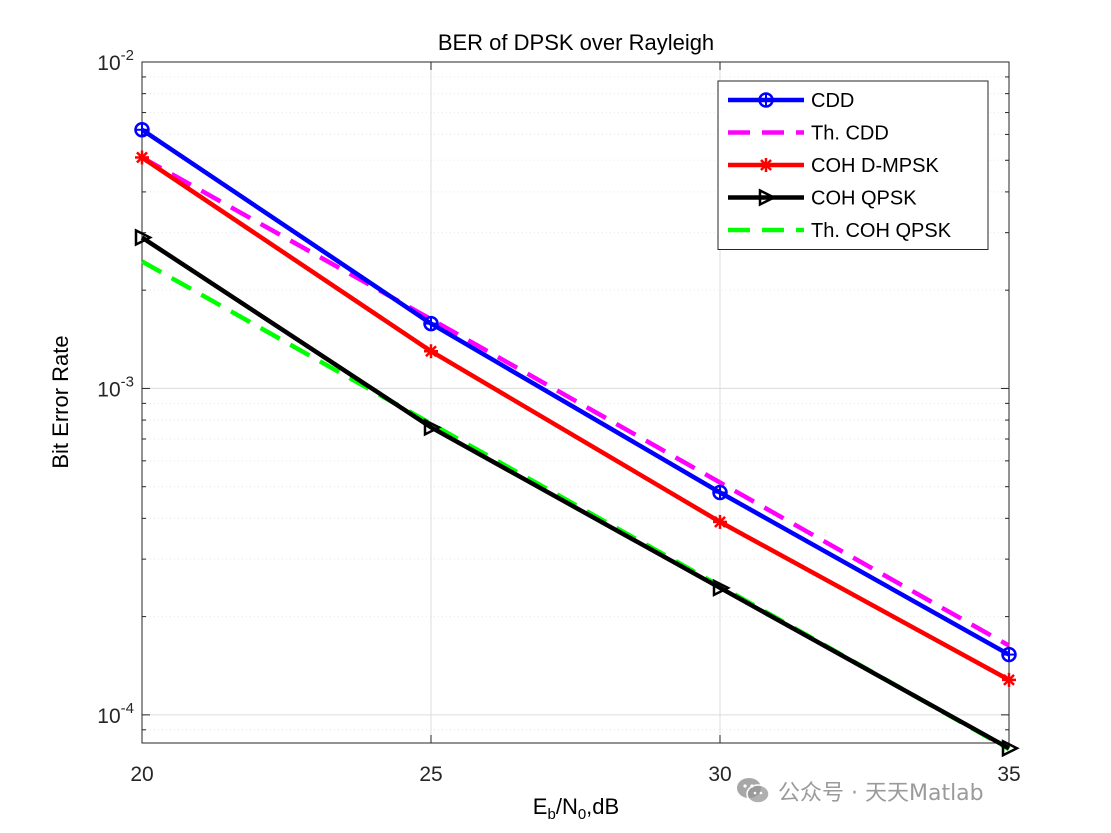  What do you see at coordinates (850, 134) in the screenshot?
I see `legend-label: Th. CDD` at bounding box center [850, 134].